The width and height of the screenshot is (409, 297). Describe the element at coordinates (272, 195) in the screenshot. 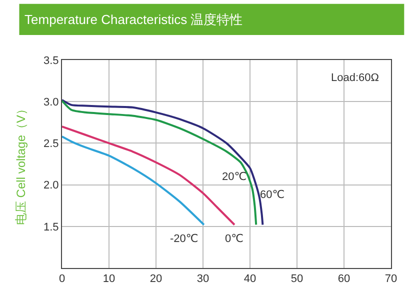

I see `series-label: 60℃` at that location.